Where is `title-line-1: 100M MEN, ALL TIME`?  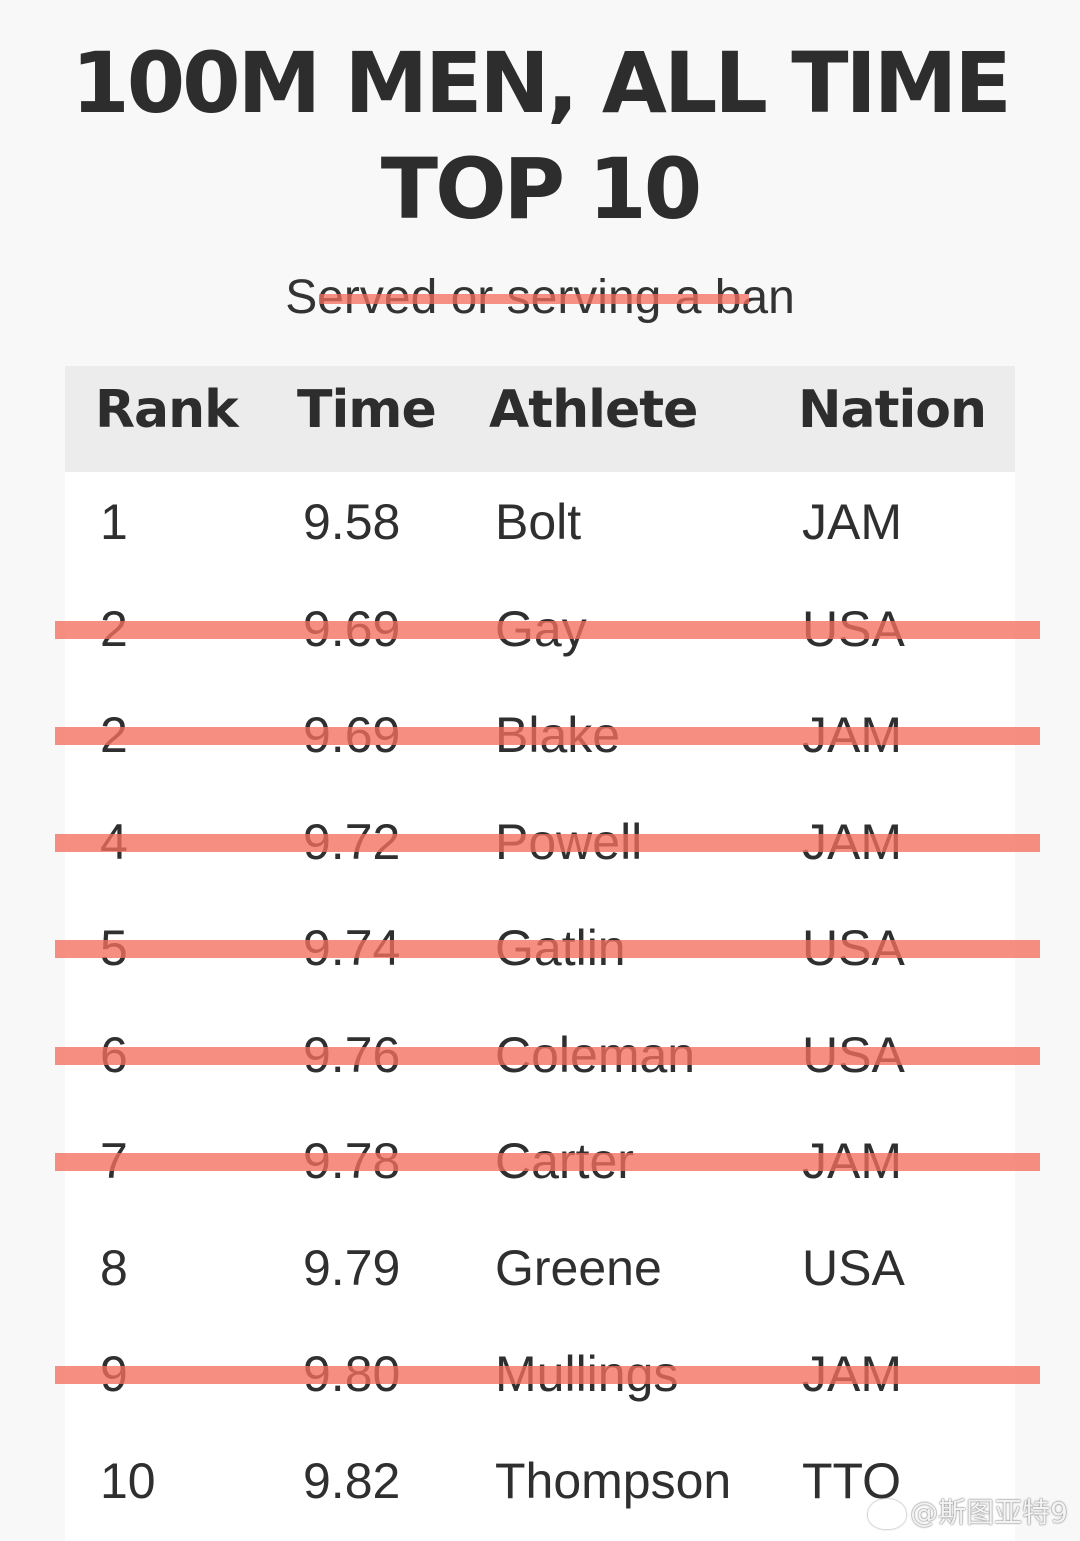 title-line-1: 100M MEN, ALL TIME is located at coordinates (541, 83).